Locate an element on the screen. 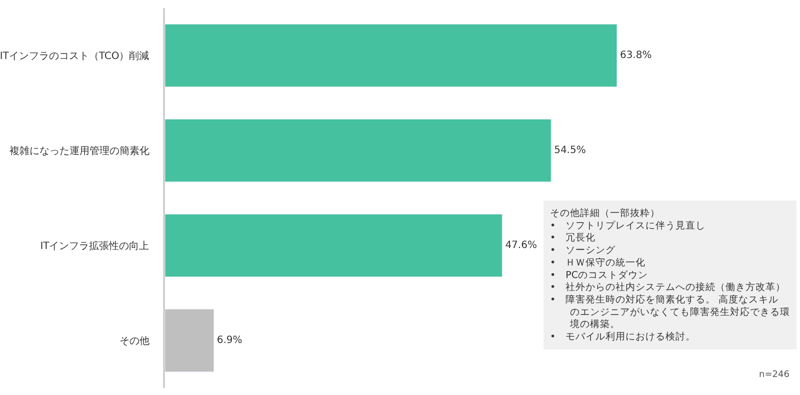  data-label: 63.8% is located at coordinates (636, 55).